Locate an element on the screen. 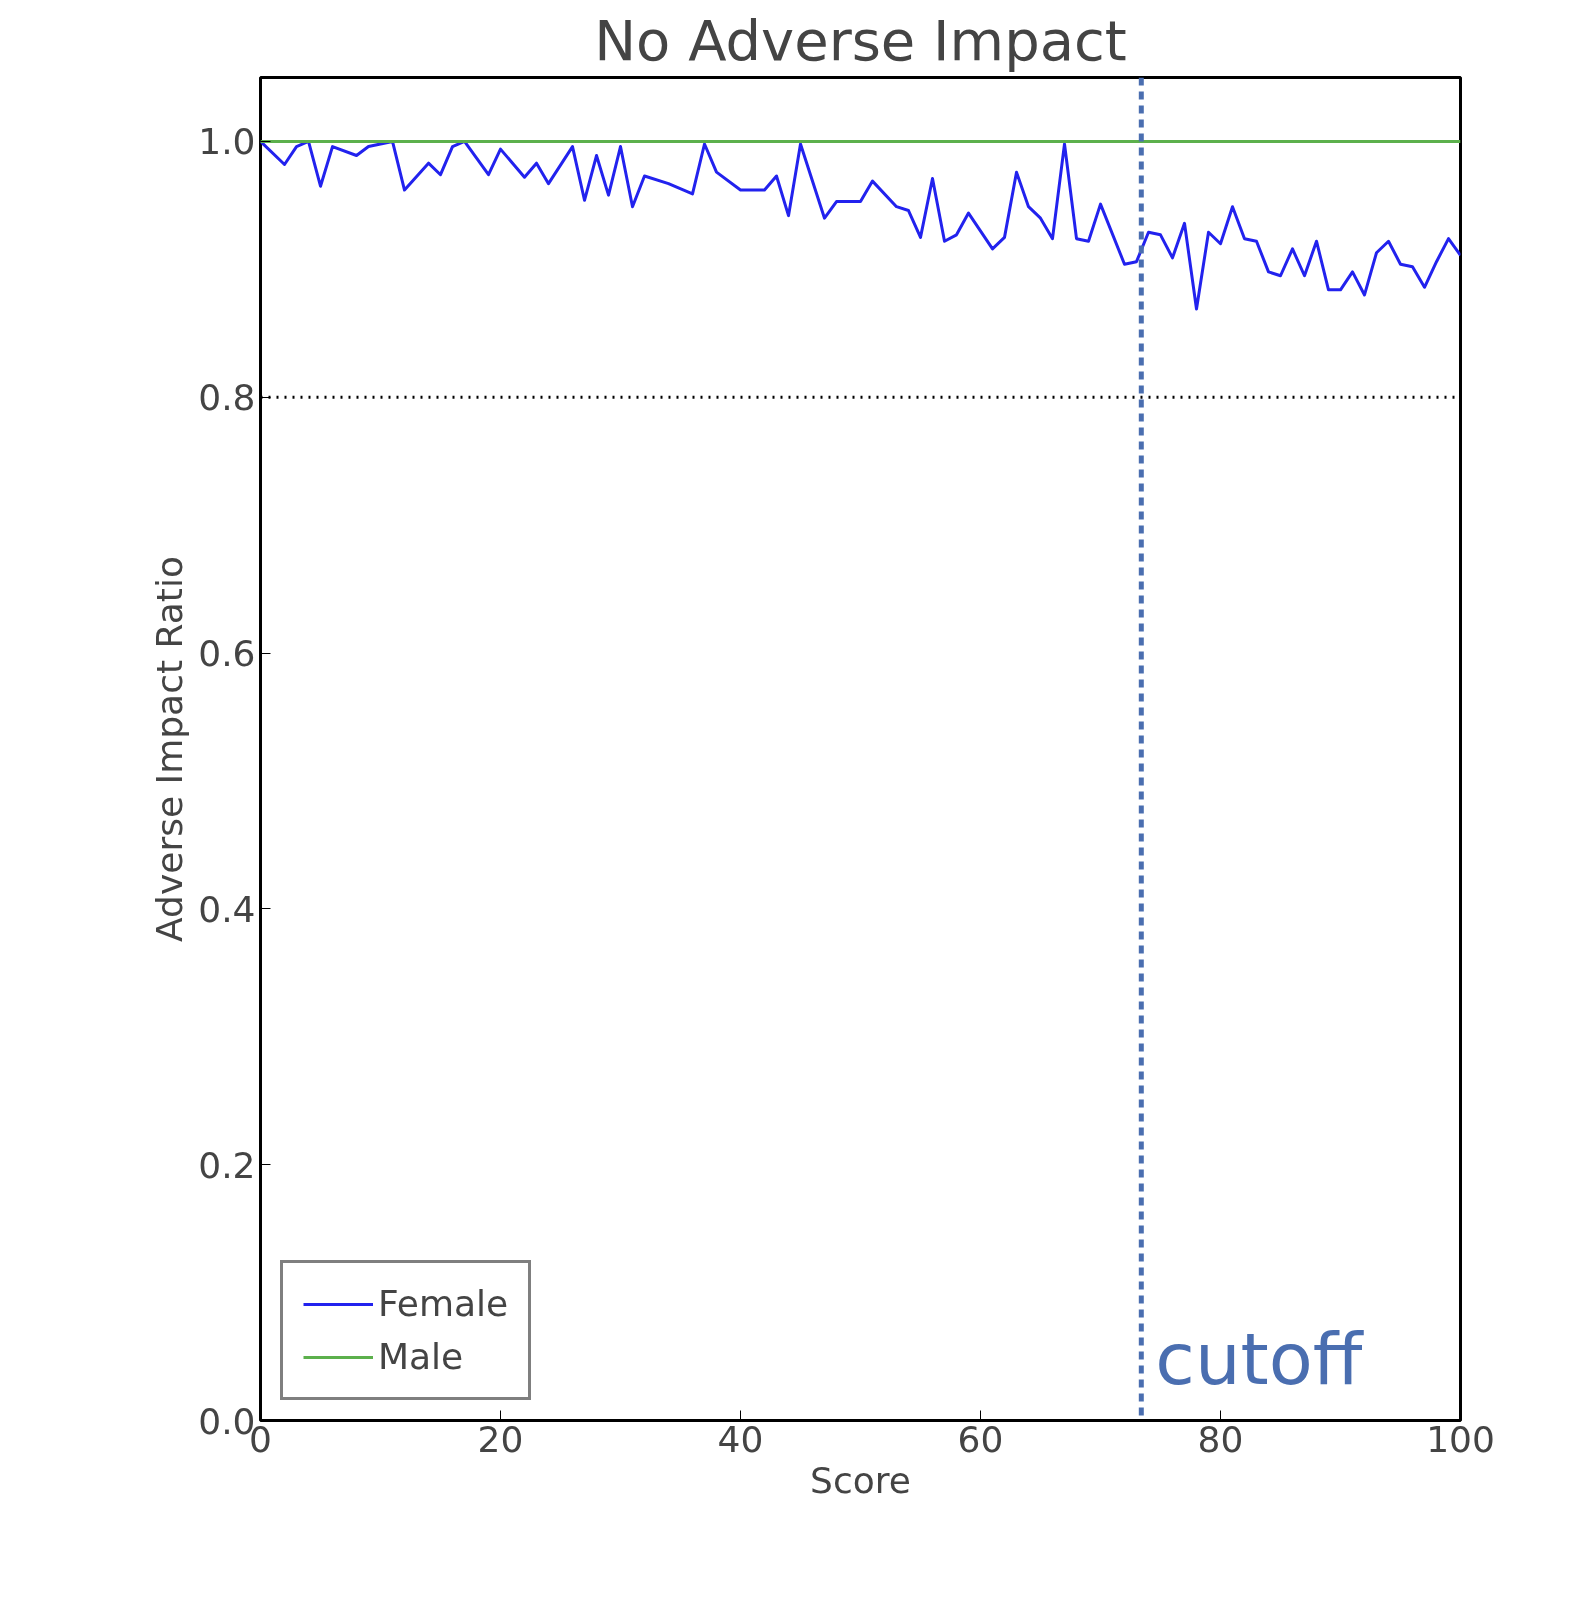 This screenshot has width=1577, height=1603. x-tick-label: 40 is located at coordinates (740, 1439).